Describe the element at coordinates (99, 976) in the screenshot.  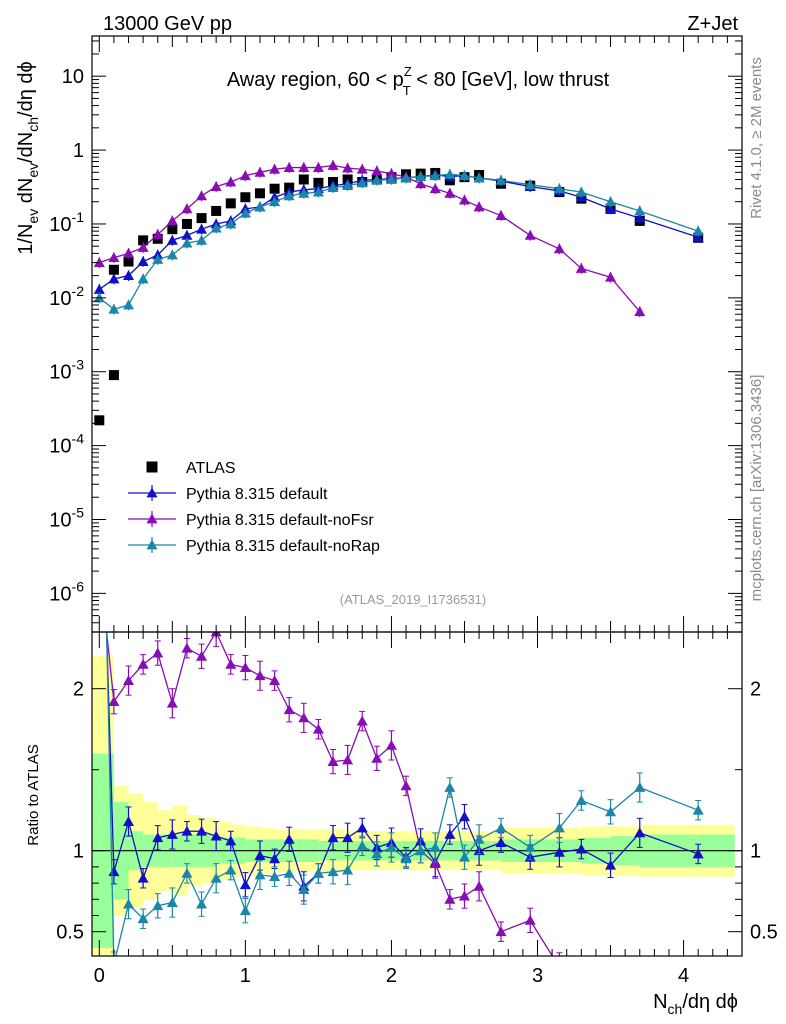
I see `x-tick-label: 0` at that location.